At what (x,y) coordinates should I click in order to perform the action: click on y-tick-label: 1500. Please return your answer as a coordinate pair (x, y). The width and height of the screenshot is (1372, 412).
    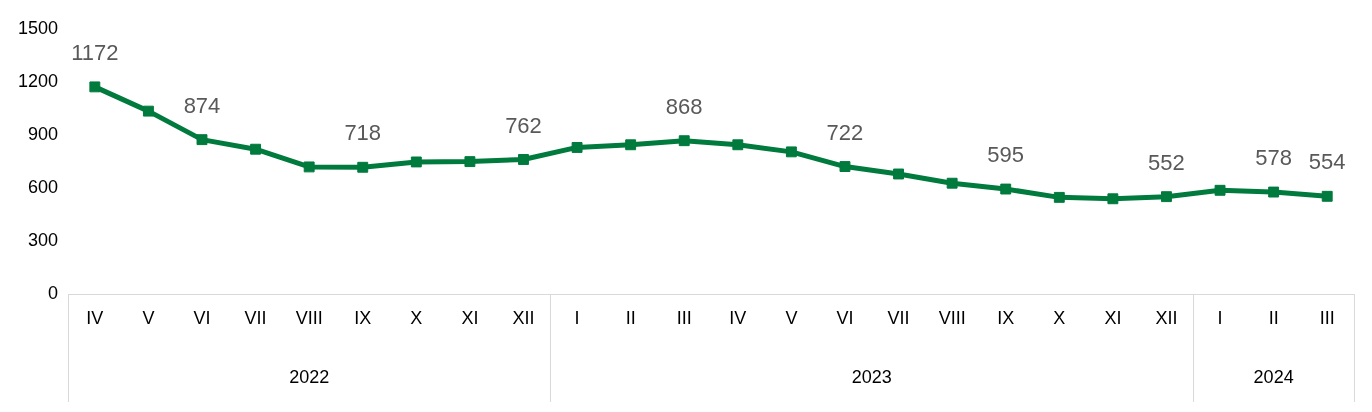
    Looking at the image, I should click on (38, 27).